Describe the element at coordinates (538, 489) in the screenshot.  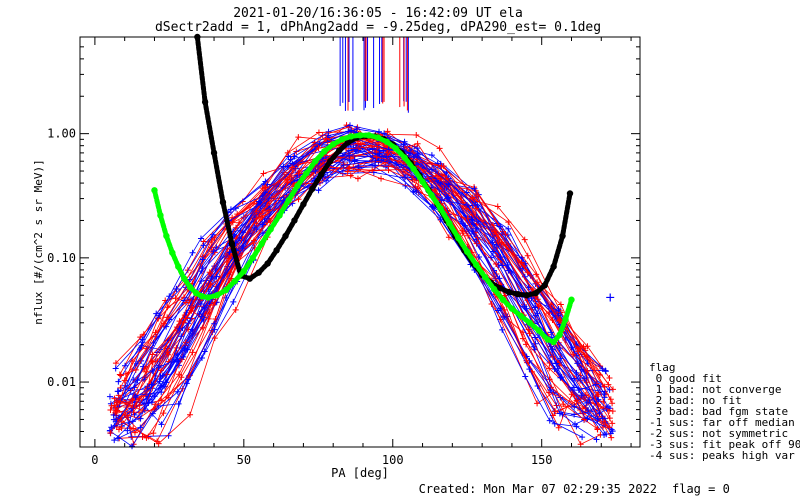
I see `created-timestamp: Created: Mon Mar 07 02:29:35 2022` at that location.